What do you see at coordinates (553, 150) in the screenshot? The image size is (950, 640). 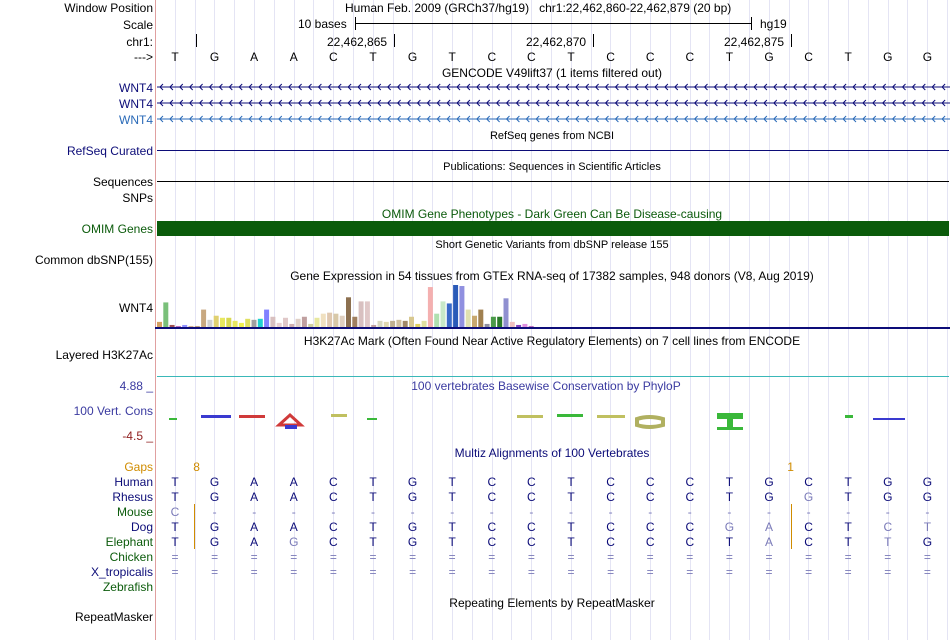 I see `refseq-gene-line` at bounding box center [553, 150].